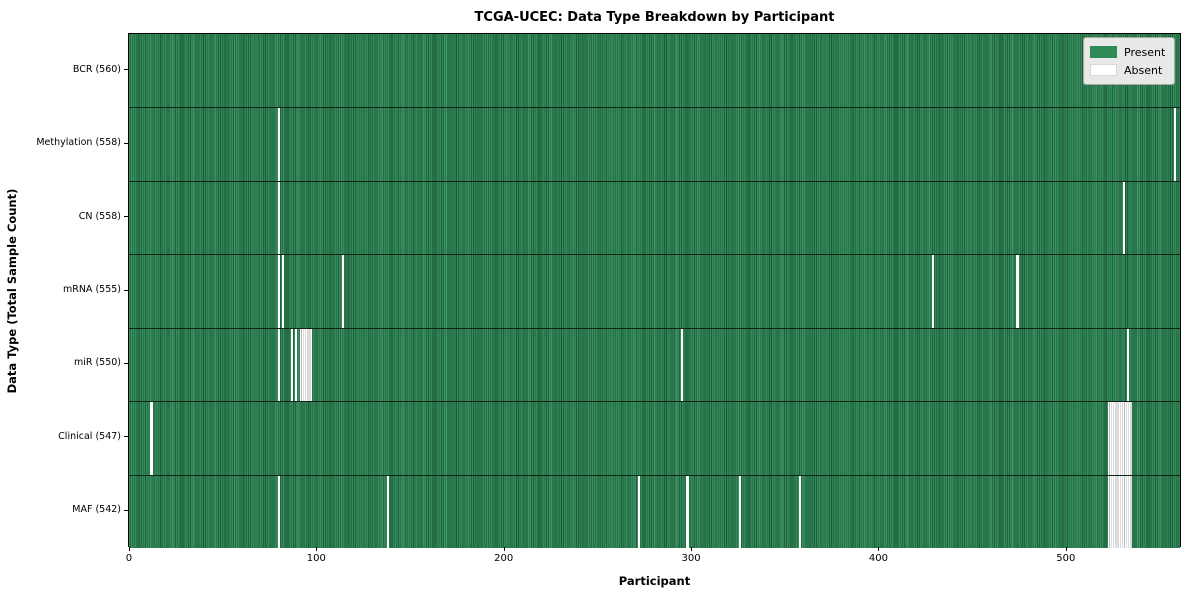 The image size is (1200, 600). I want to click on x-tick-label-400: 400, so click(878, 558).